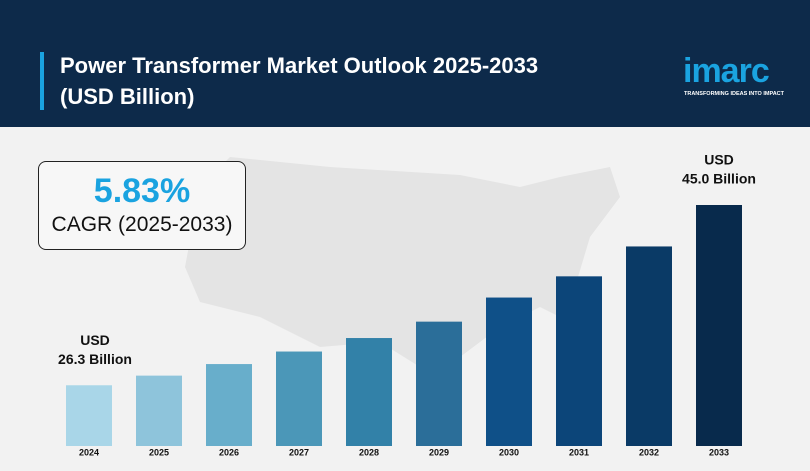 Image resolution: width=810 pixels, height=471 pixels. I want to click on x-tick-label: 2025, so click(159, 452).